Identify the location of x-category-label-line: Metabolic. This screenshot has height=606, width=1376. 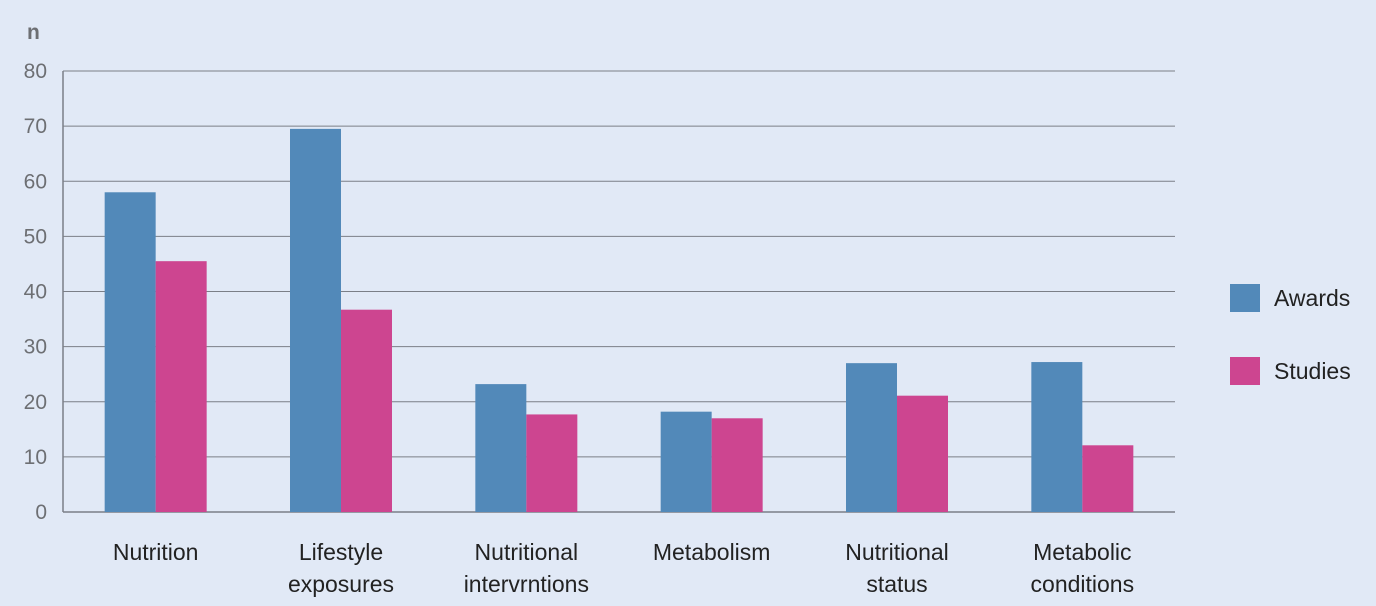
(1082, 552).